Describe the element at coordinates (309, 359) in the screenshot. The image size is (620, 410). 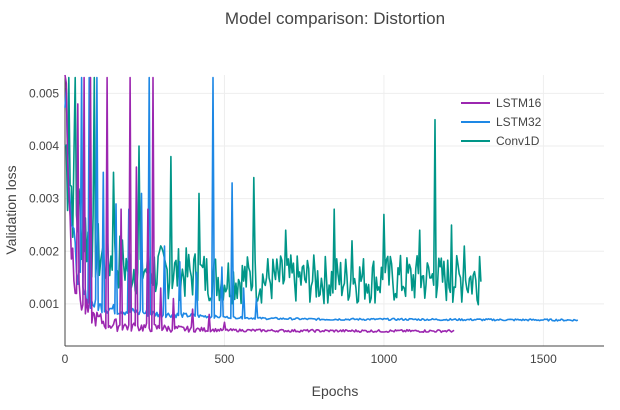
I see `x-tick-labels: 0 500 1000 1500` at that location.